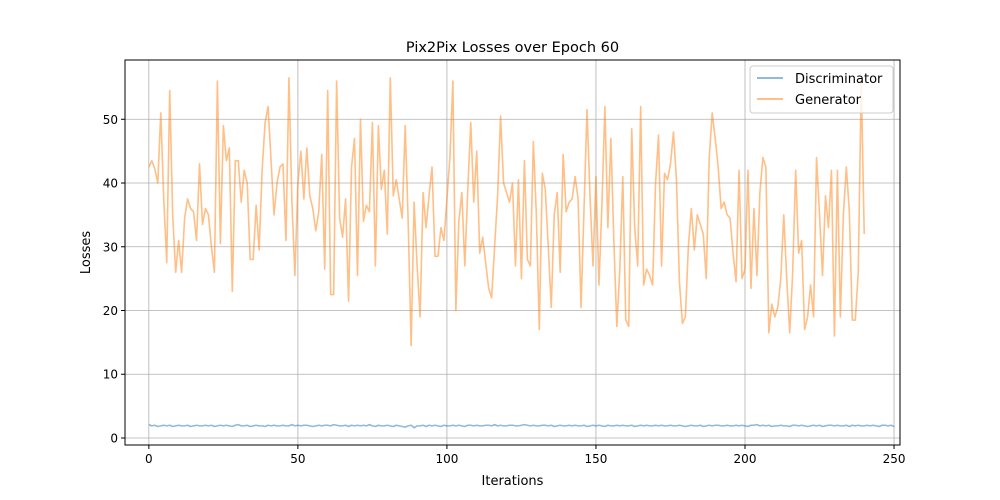  I want to click on x-tick-label: 250, so click(894, 459).